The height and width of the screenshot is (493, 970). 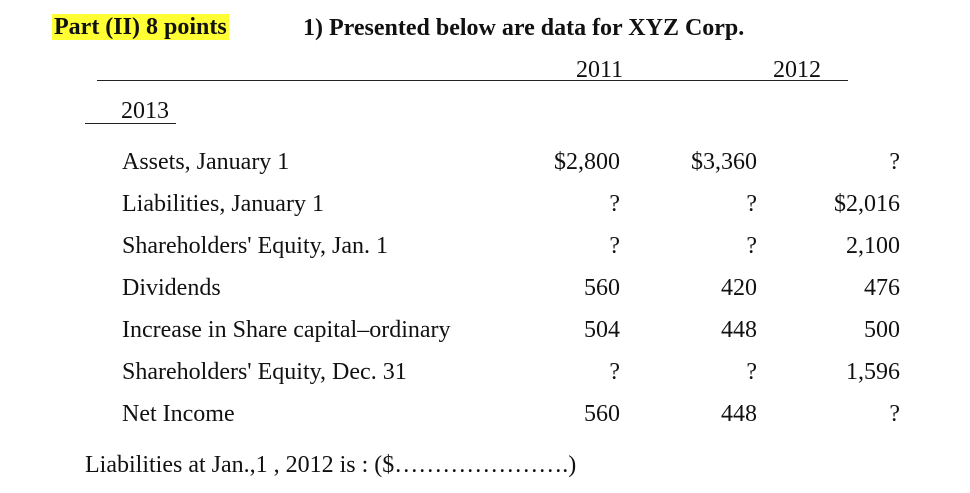 I want to click on row-value: 1,596, so click(x=873, y=372).